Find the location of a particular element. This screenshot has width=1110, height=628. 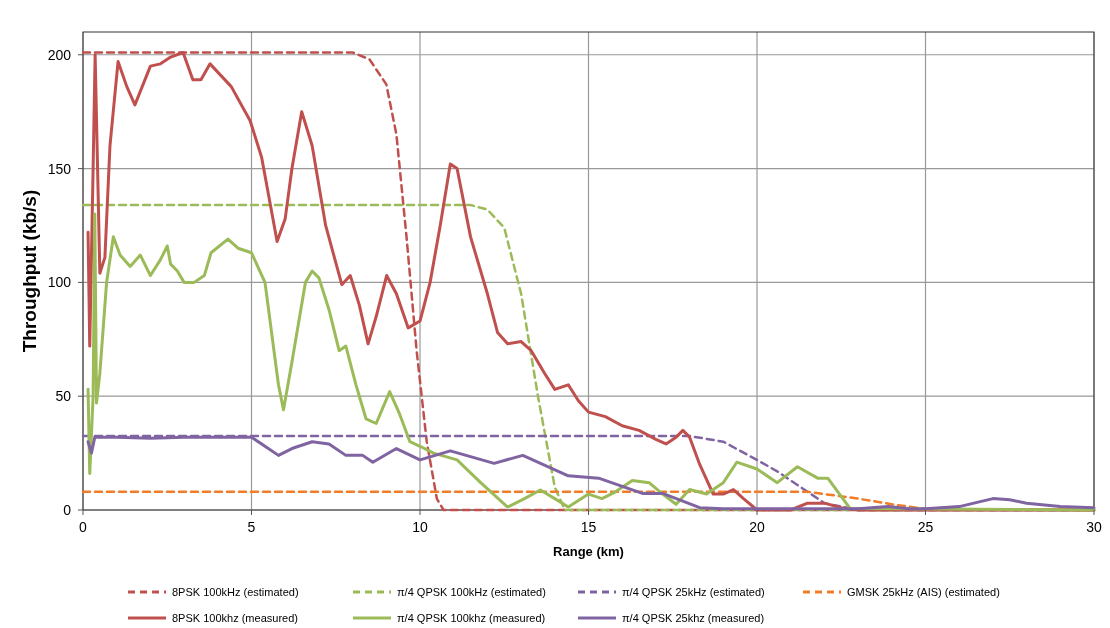

x-tick-label: 15 is located at coordinates (588, 527).